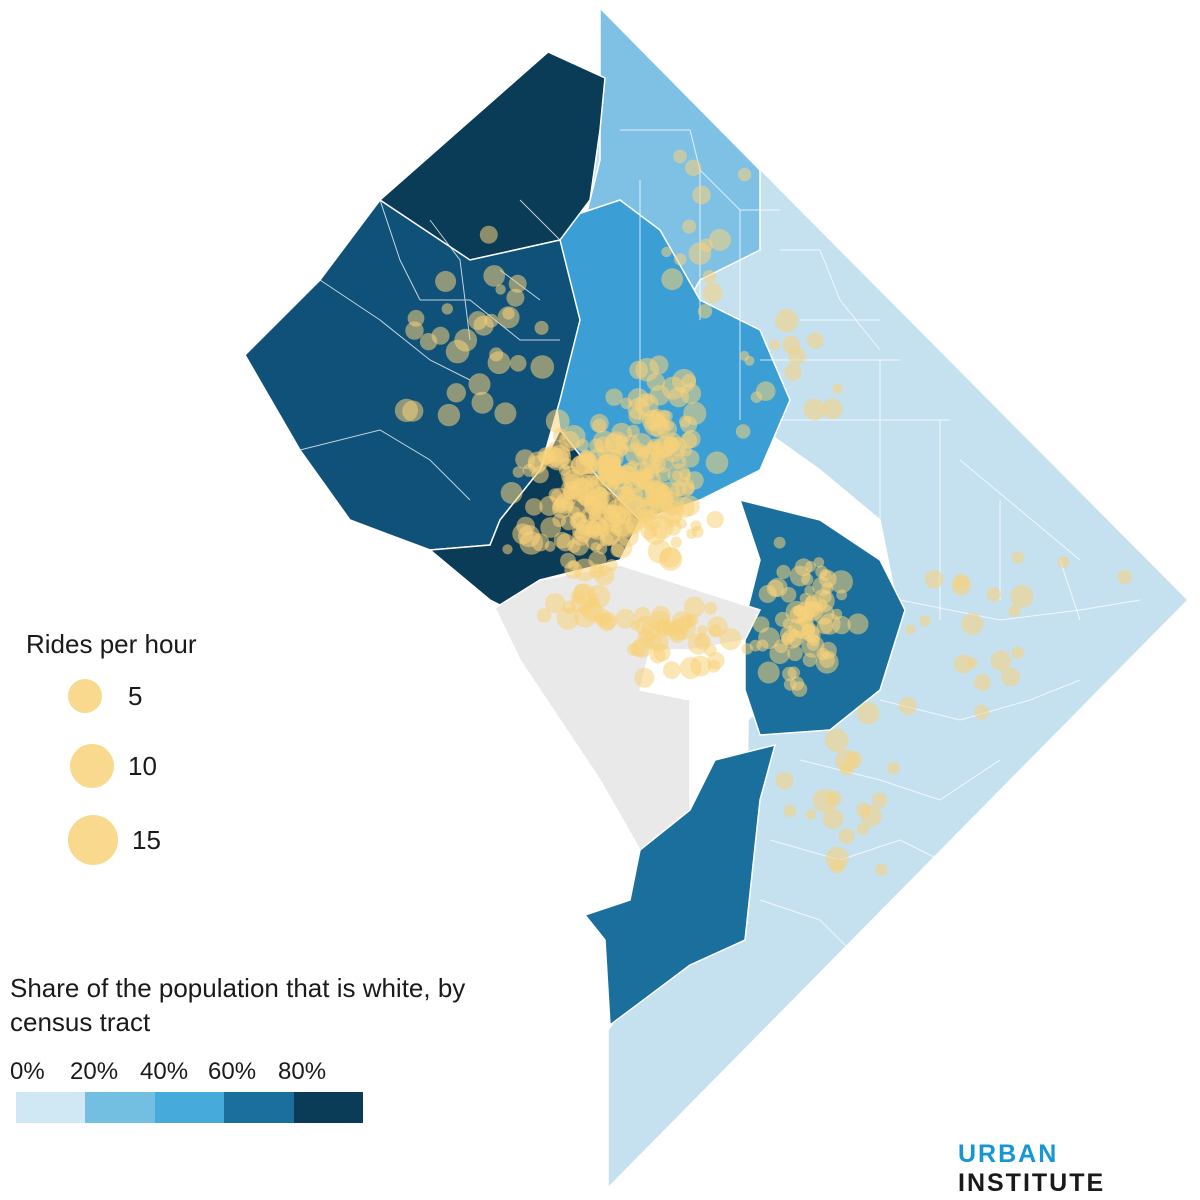 The height and width of the screenshot is (1200, 1200). Describe the element at coordinates (92, 766) in the screenshot. I see `size-legend-circle-medium` at that location.